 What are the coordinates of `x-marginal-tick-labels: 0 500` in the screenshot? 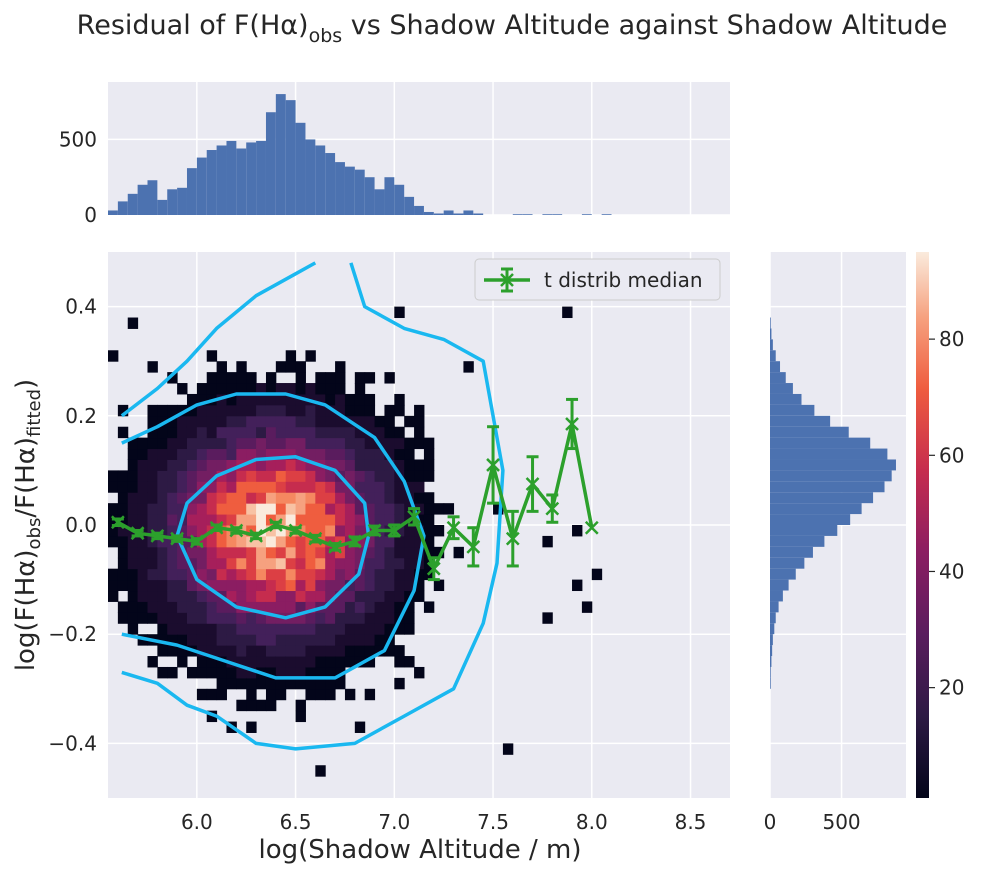 It's located at (78, 177).